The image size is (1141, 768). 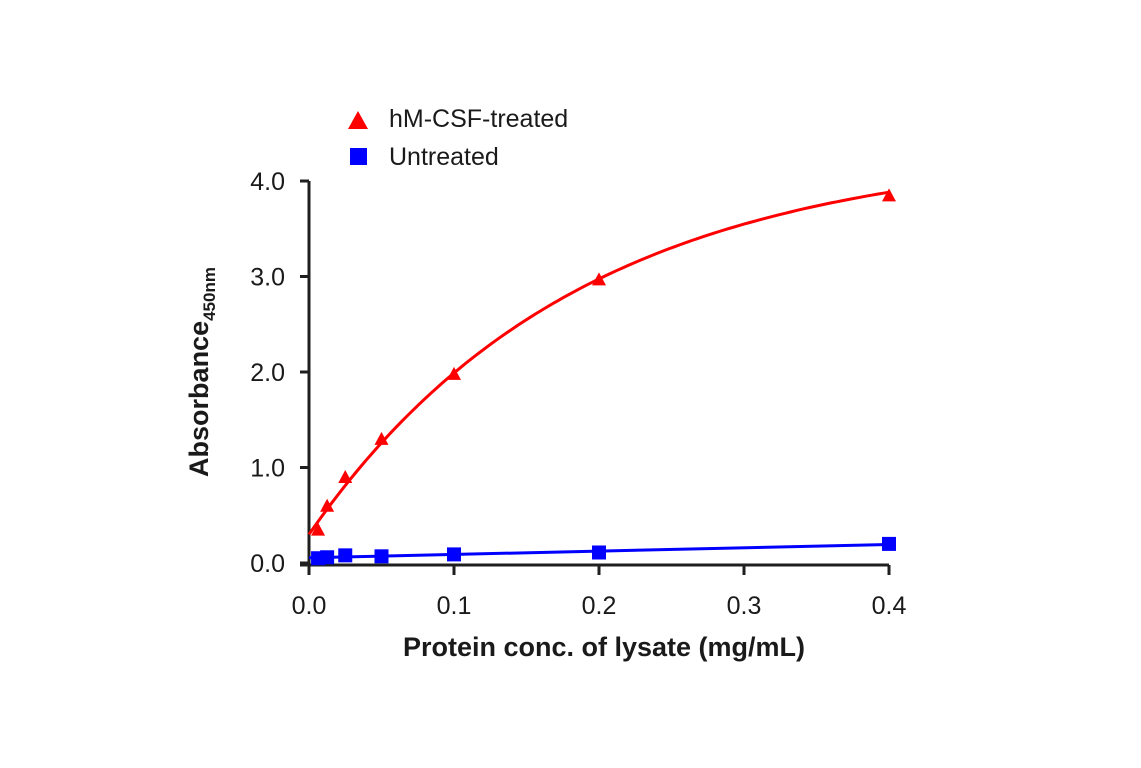 What do you see at coordinates (209, 294) in the screenshot?
I see `y-axis-title-subscript: 450nm` at bounding box center [209, 294].